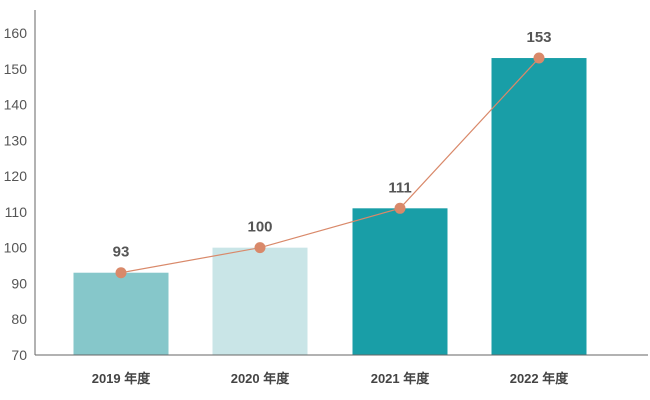 This screenshot has height=400, width=650. I want to click on y-tick-label: 100, so click(16, 248).